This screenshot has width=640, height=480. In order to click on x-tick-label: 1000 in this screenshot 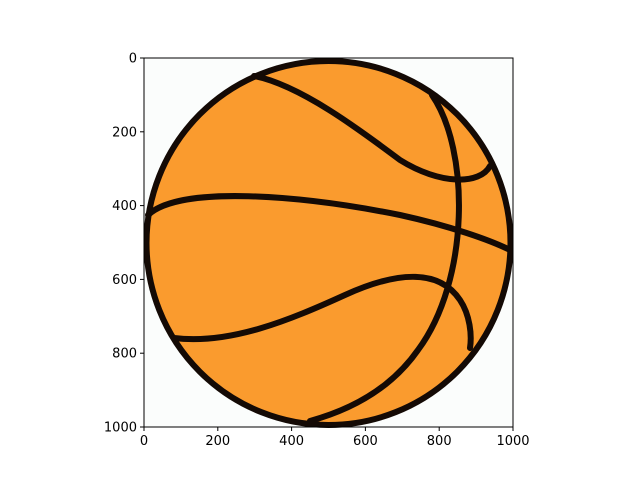, I will do `click(512, 441)`.